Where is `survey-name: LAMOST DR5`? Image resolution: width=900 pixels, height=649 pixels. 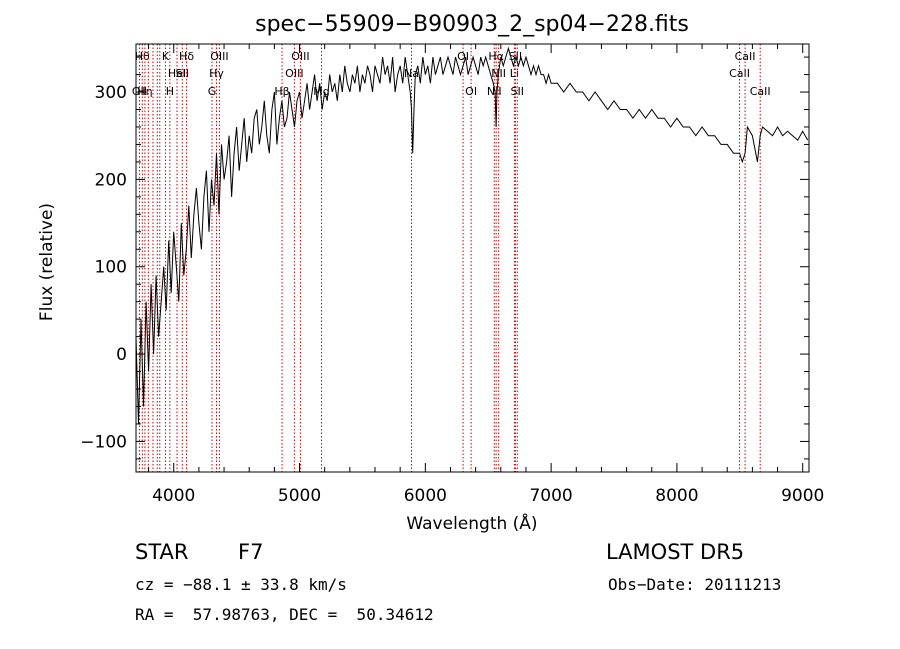
survey-name: LAMOST DR5 is located at coordinates (675, 552).